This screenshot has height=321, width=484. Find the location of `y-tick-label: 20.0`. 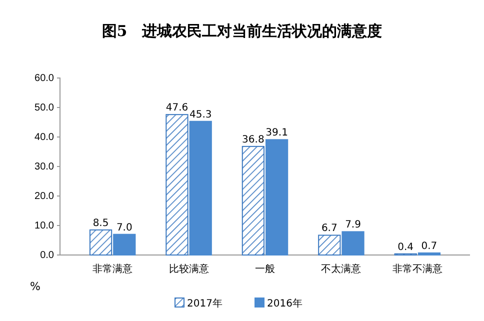

y-tick-label: 20.0 is located at coordinates (44, 196).